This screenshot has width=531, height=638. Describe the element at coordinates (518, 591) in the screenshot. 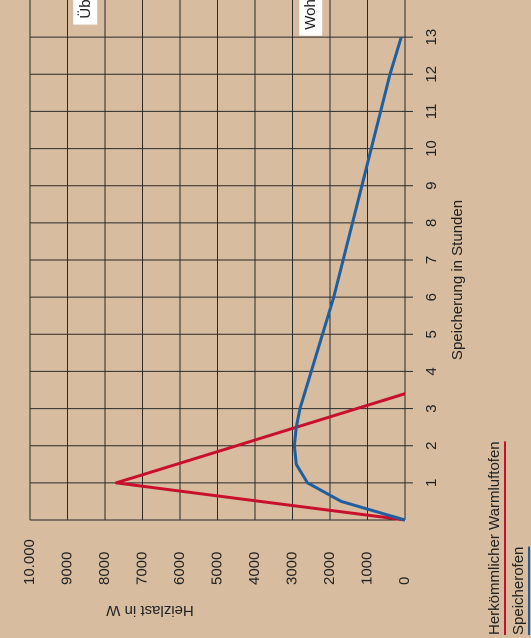

I see `legend-label: Speicherofen` at that location.